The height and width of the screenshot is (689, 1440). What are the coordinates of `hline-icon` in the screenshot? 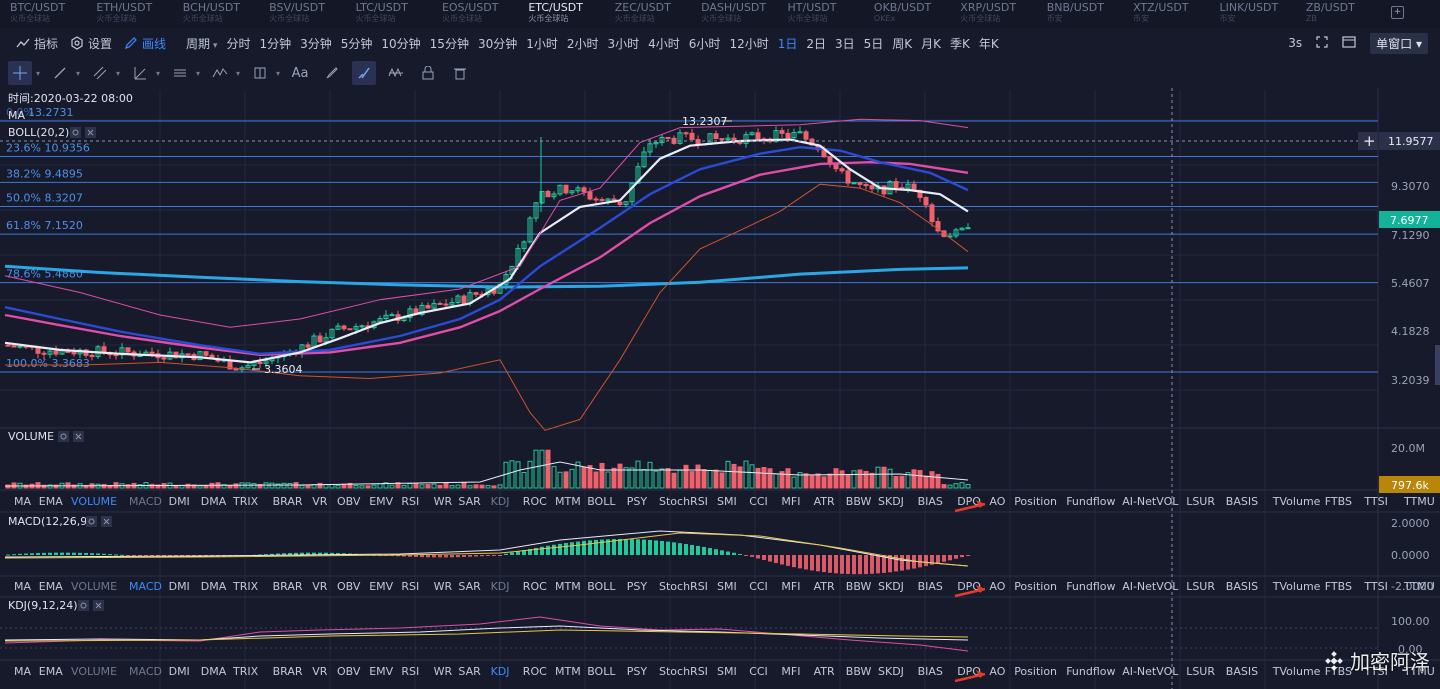 It's located at (184, 73).